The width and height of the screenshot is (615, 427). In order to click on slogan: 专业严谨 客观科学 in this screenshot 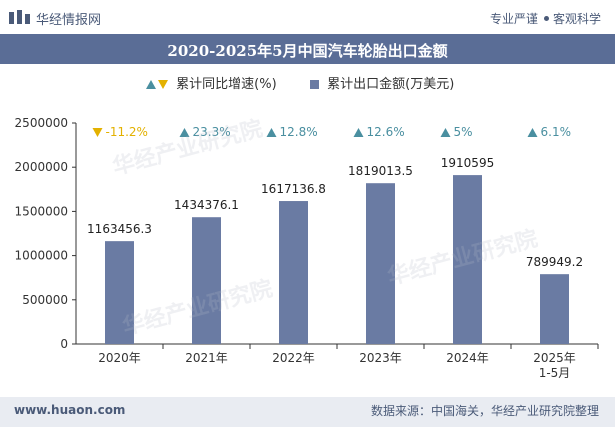, I will do `click(545, 18)`.